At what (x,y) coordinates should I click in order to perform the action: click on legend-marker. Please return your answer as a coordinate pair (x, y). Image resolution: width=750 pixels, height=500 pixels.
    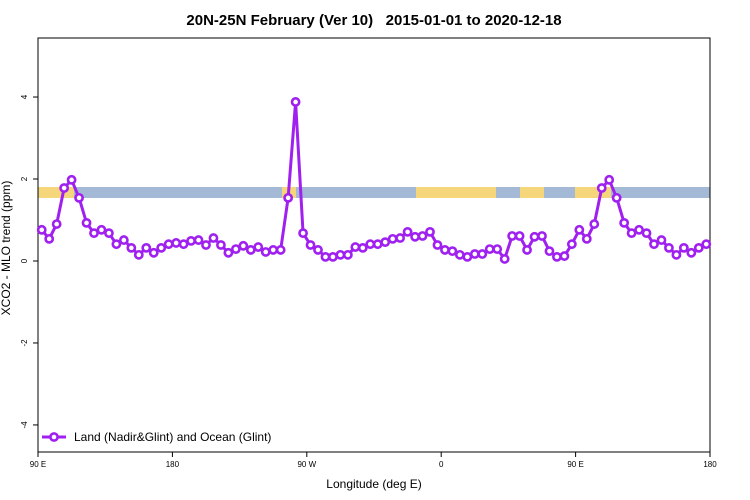
    Looking at the image, I should click on (54, 437).